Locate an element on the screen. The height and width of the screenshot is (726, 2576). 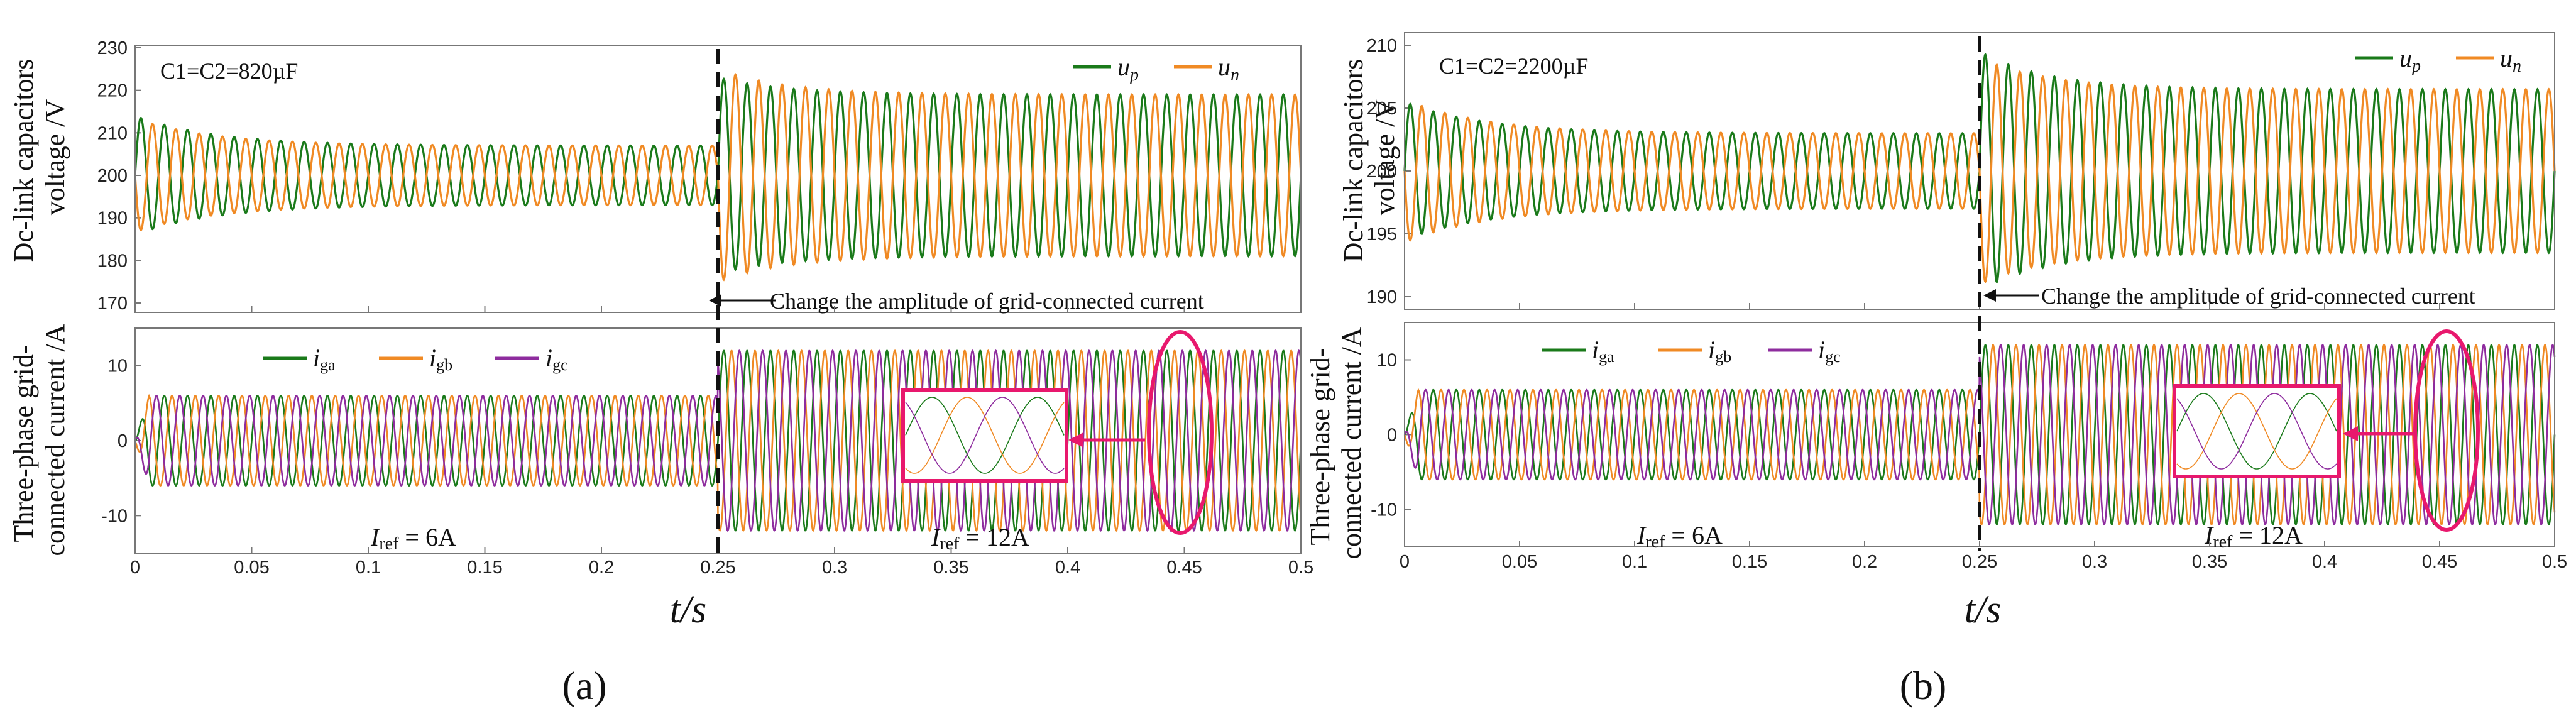
panel-a-zoom-arrowhead is located at coordinates (1075, 440).